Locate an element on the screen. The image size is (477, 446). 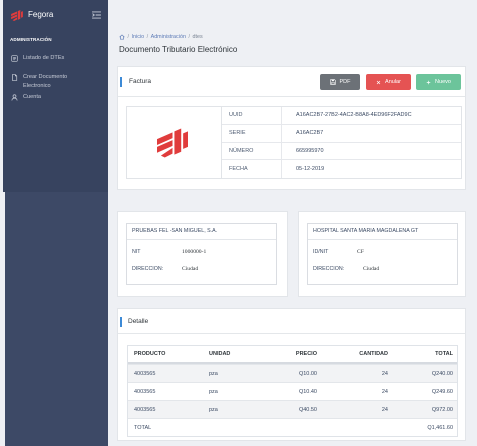
anular-button-label: Anular is located at coordinates (393, 82).